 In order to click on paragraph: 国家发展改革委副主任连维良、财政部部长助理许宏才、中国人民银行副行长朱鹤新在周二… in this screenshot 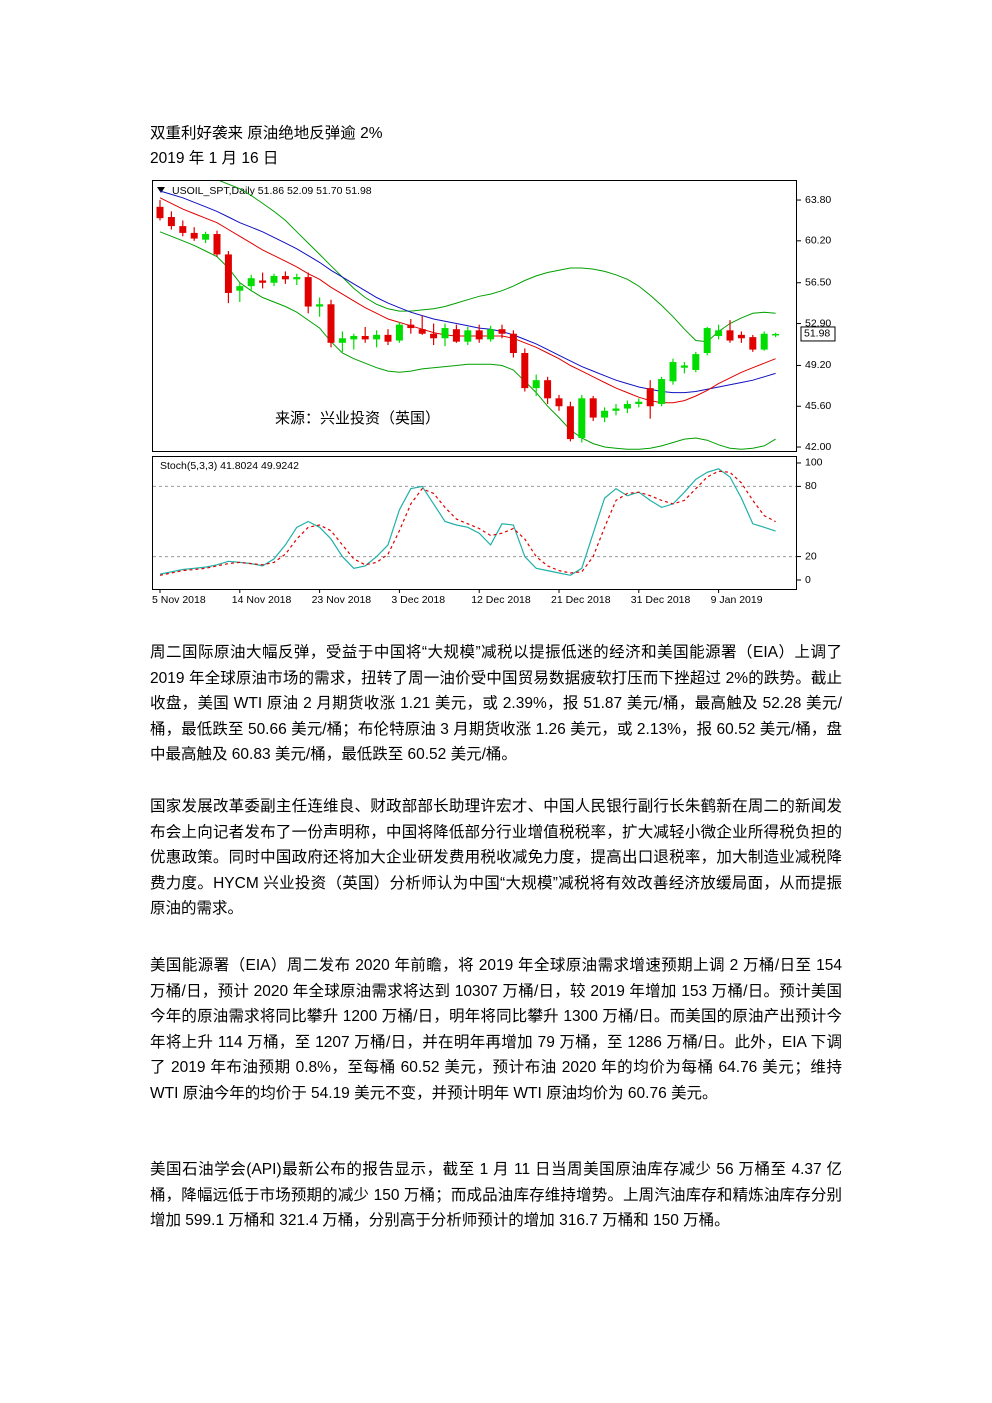, I will do `click(496, 857)`.